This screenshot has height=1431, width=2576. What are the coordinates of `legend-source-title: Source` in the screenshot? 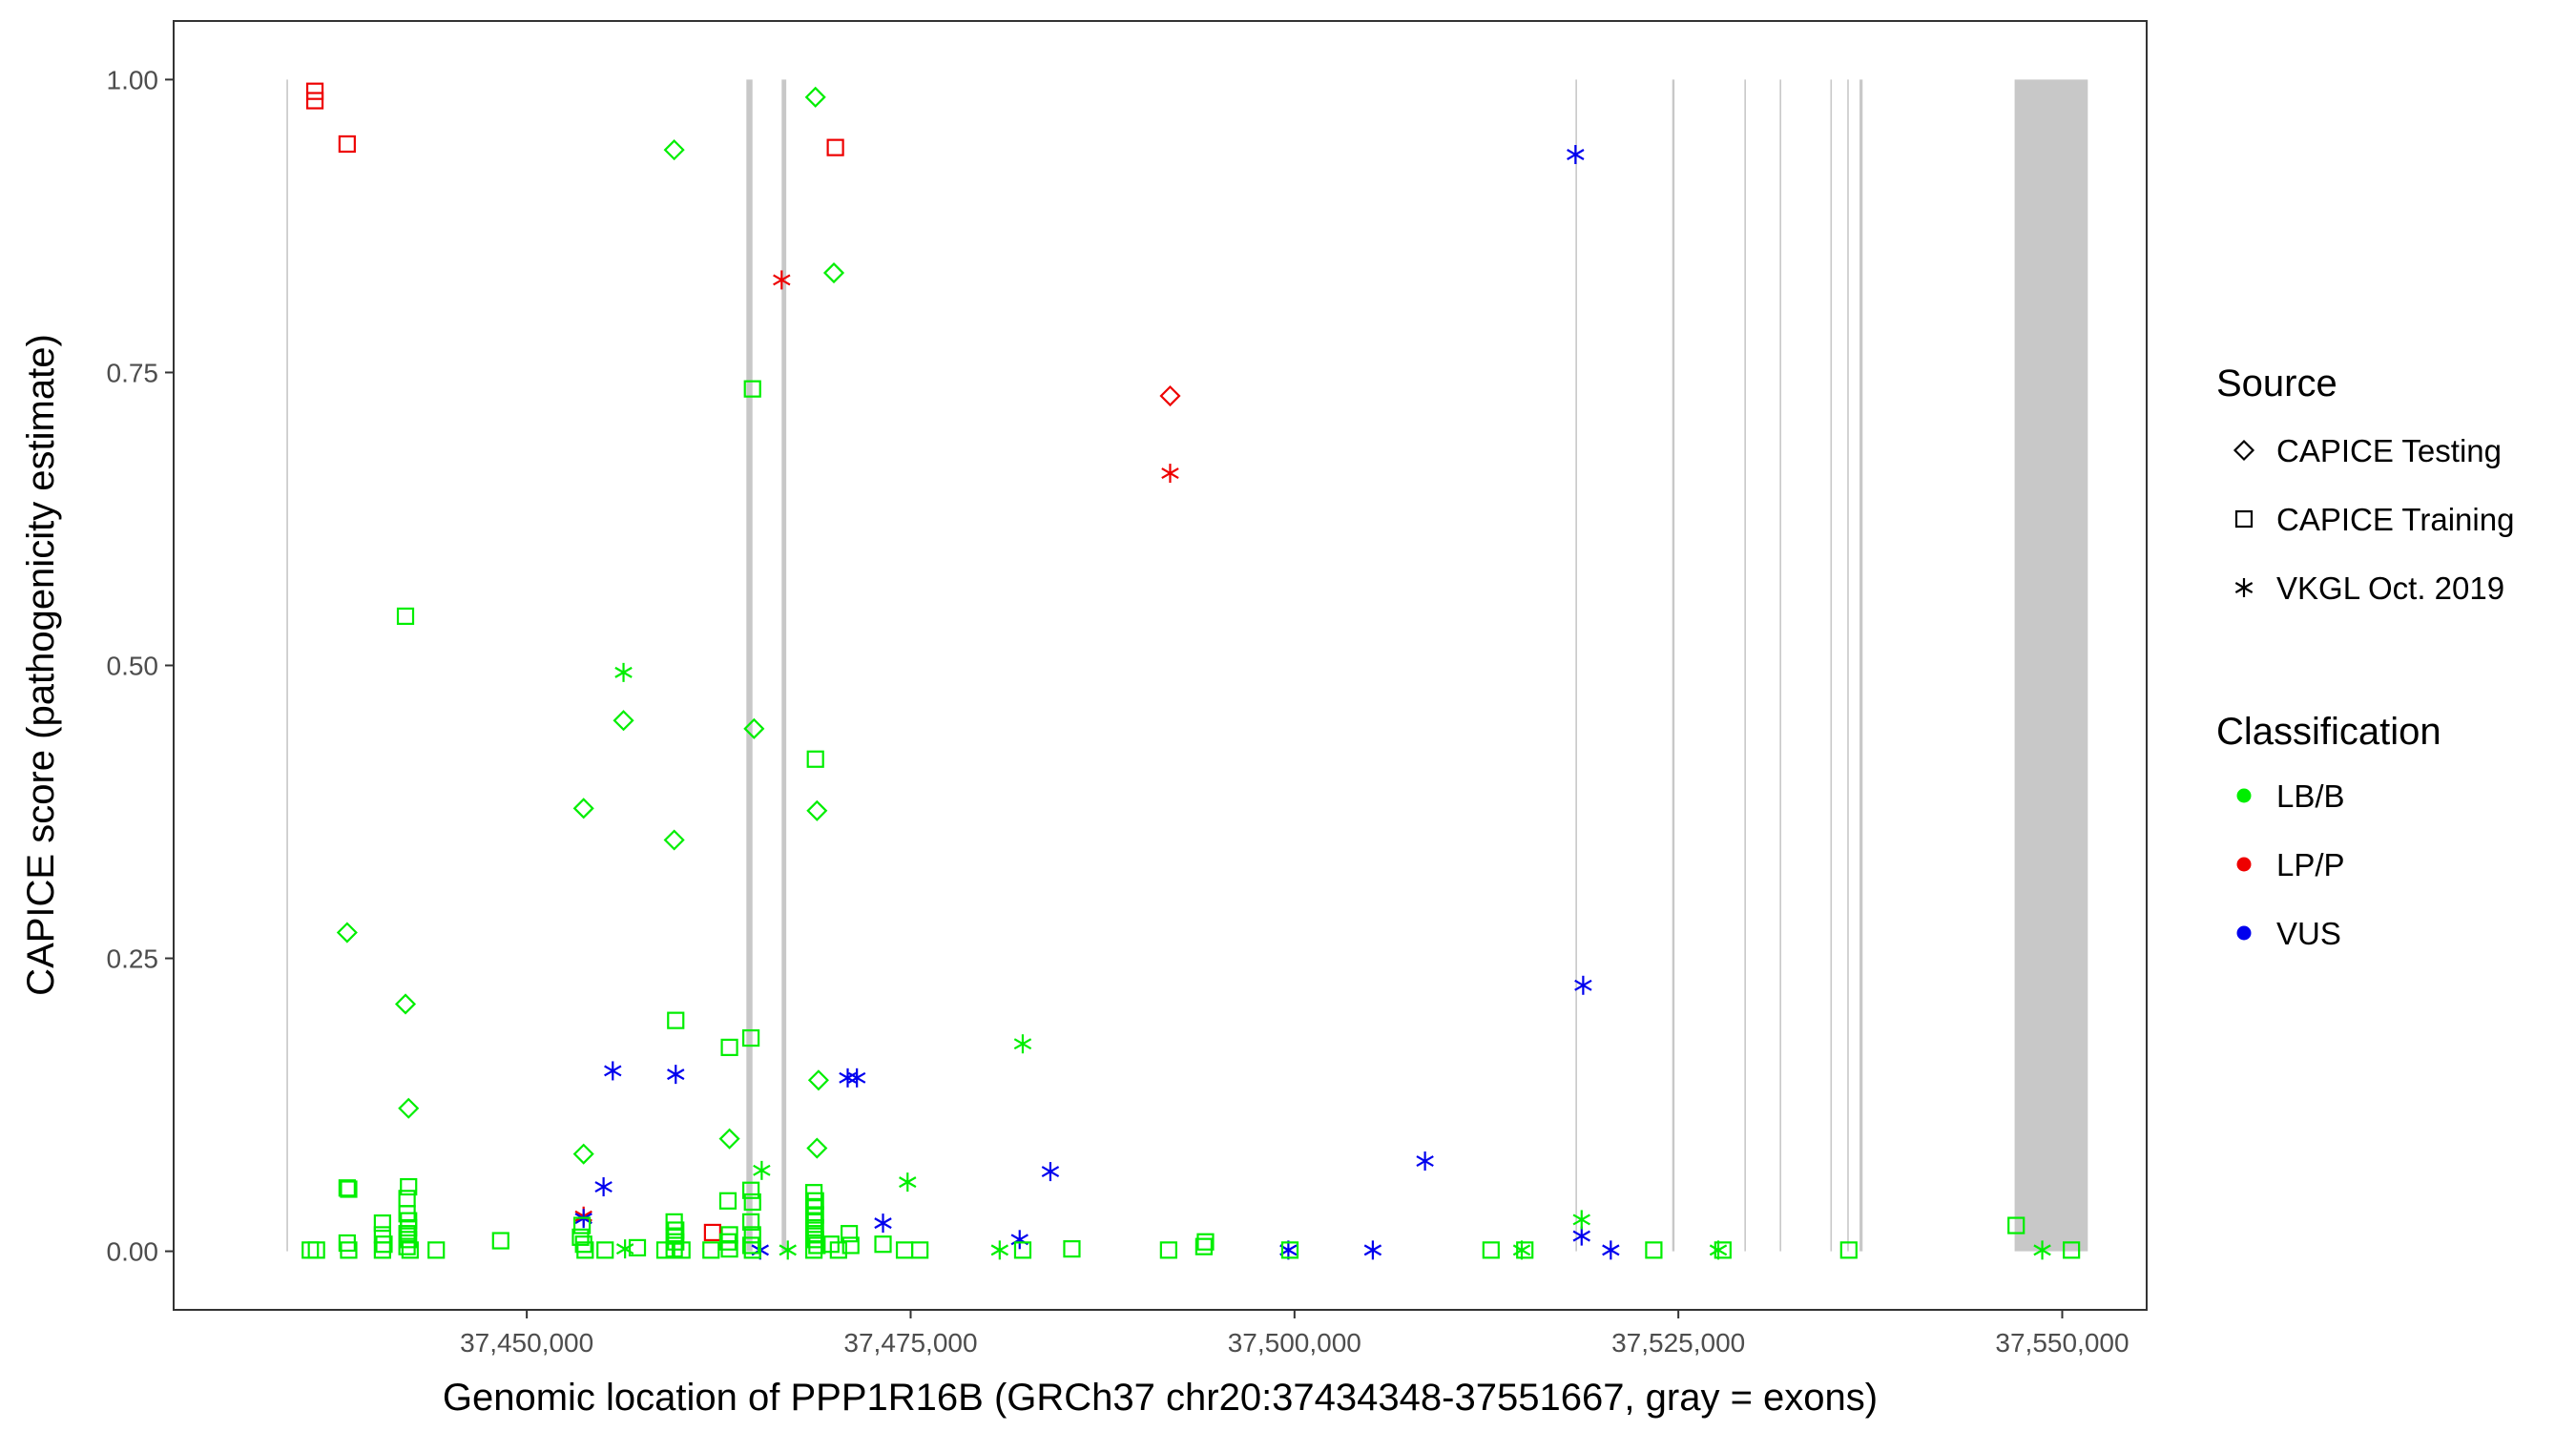 It's located at (2276, 383).